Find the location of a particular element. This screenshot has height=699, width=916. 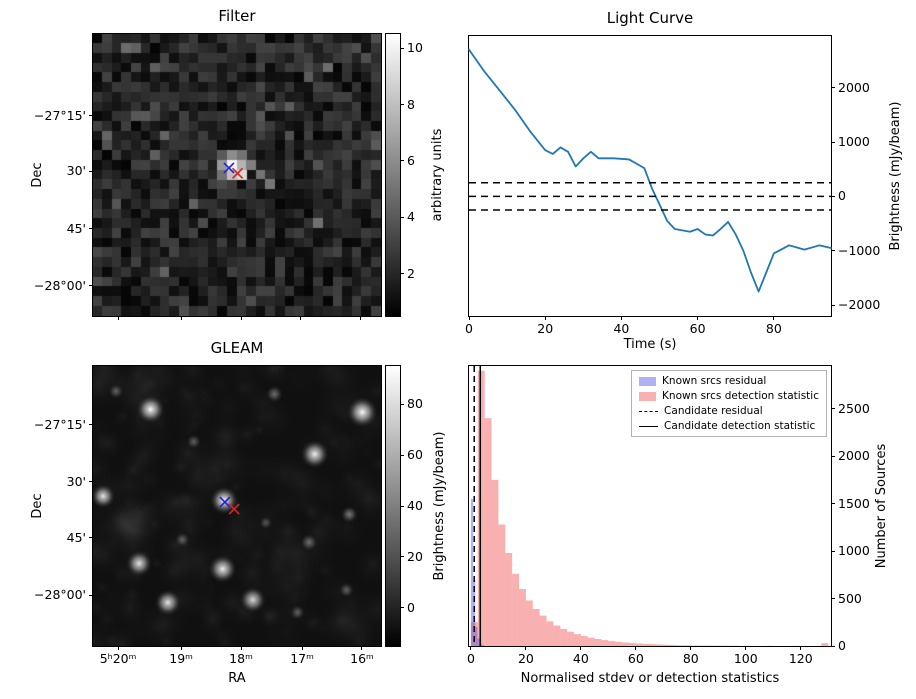

gleam-source-markers is located at coordinates (229, 505).